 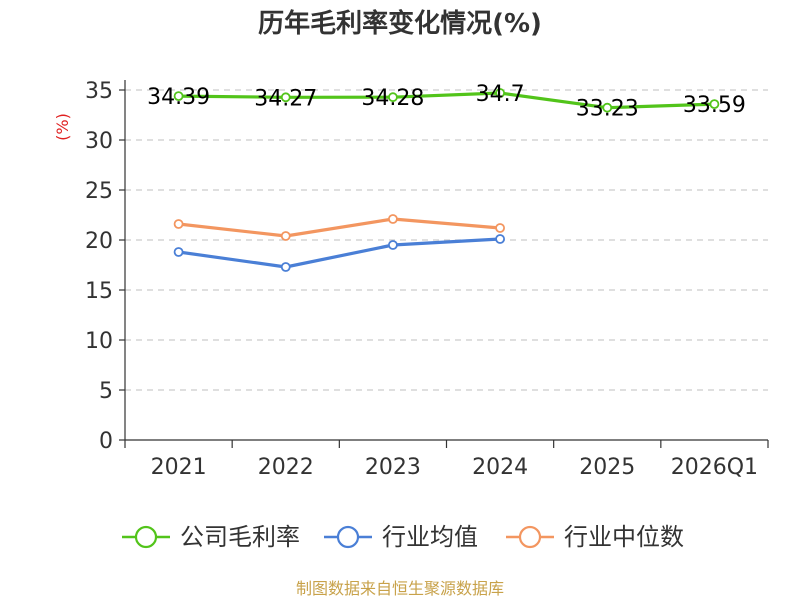 I want to click on data-label: 34.7, so click(x=500, y=94).